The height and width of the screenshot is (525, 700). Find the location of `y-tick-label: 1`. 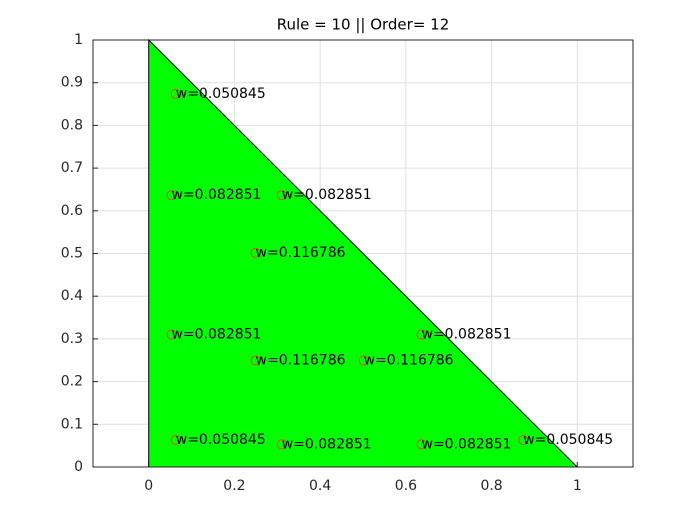

y-tick-label: 1 is located at coordinates (78, 40).